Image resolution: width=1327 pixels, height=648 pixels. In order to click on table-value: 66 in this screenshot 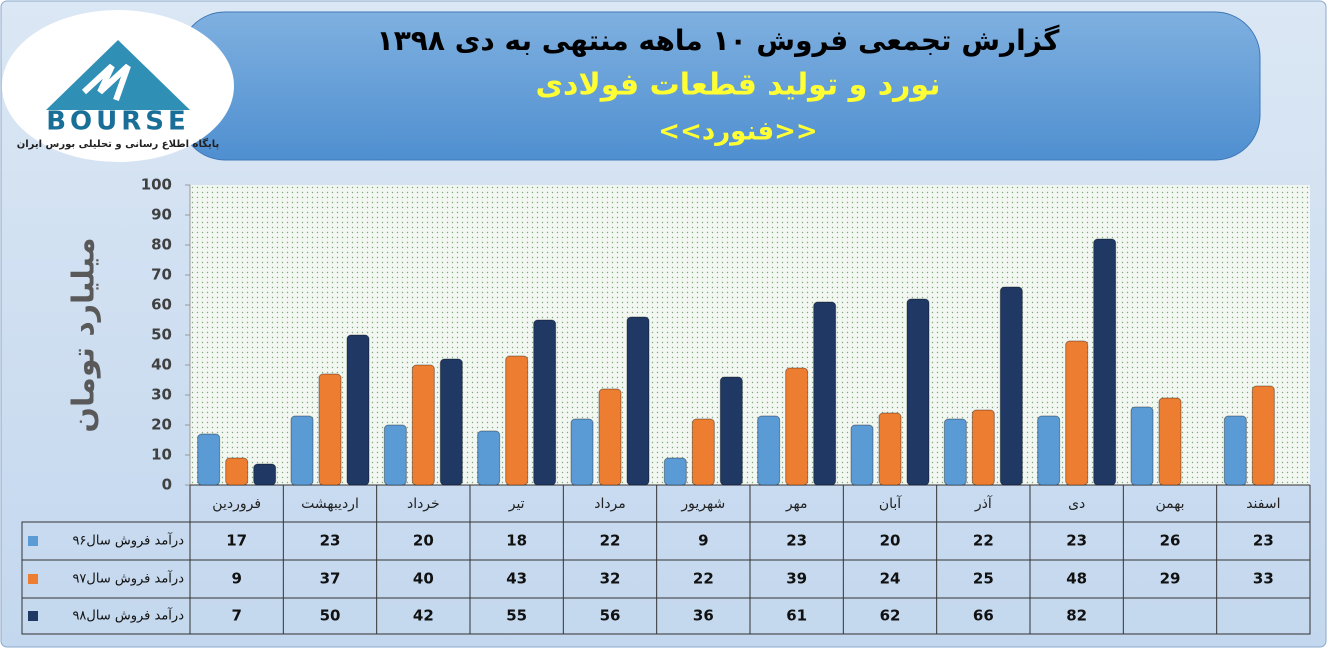, I will do `click(983, 616)`.